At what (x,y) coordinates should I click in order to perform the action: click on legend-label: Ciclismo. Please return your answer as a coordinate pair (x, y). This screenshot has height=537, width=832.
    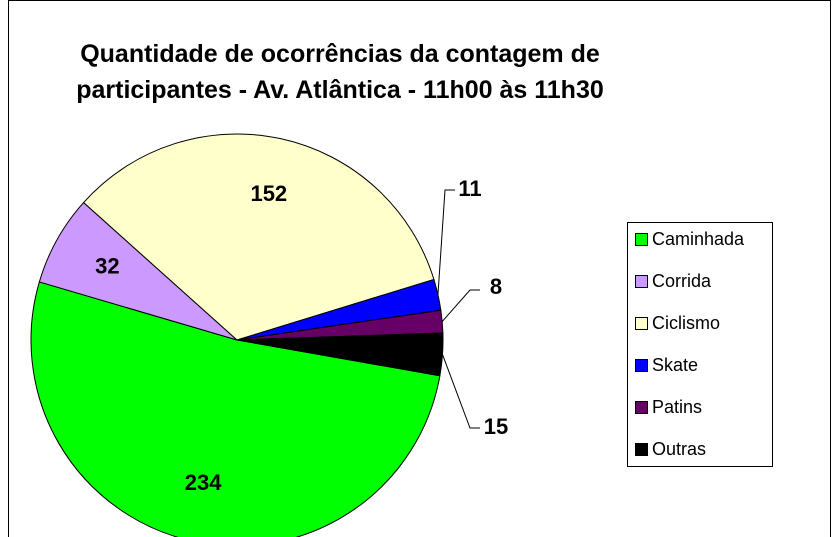
    Looking at the image, I should click on (686, 323).